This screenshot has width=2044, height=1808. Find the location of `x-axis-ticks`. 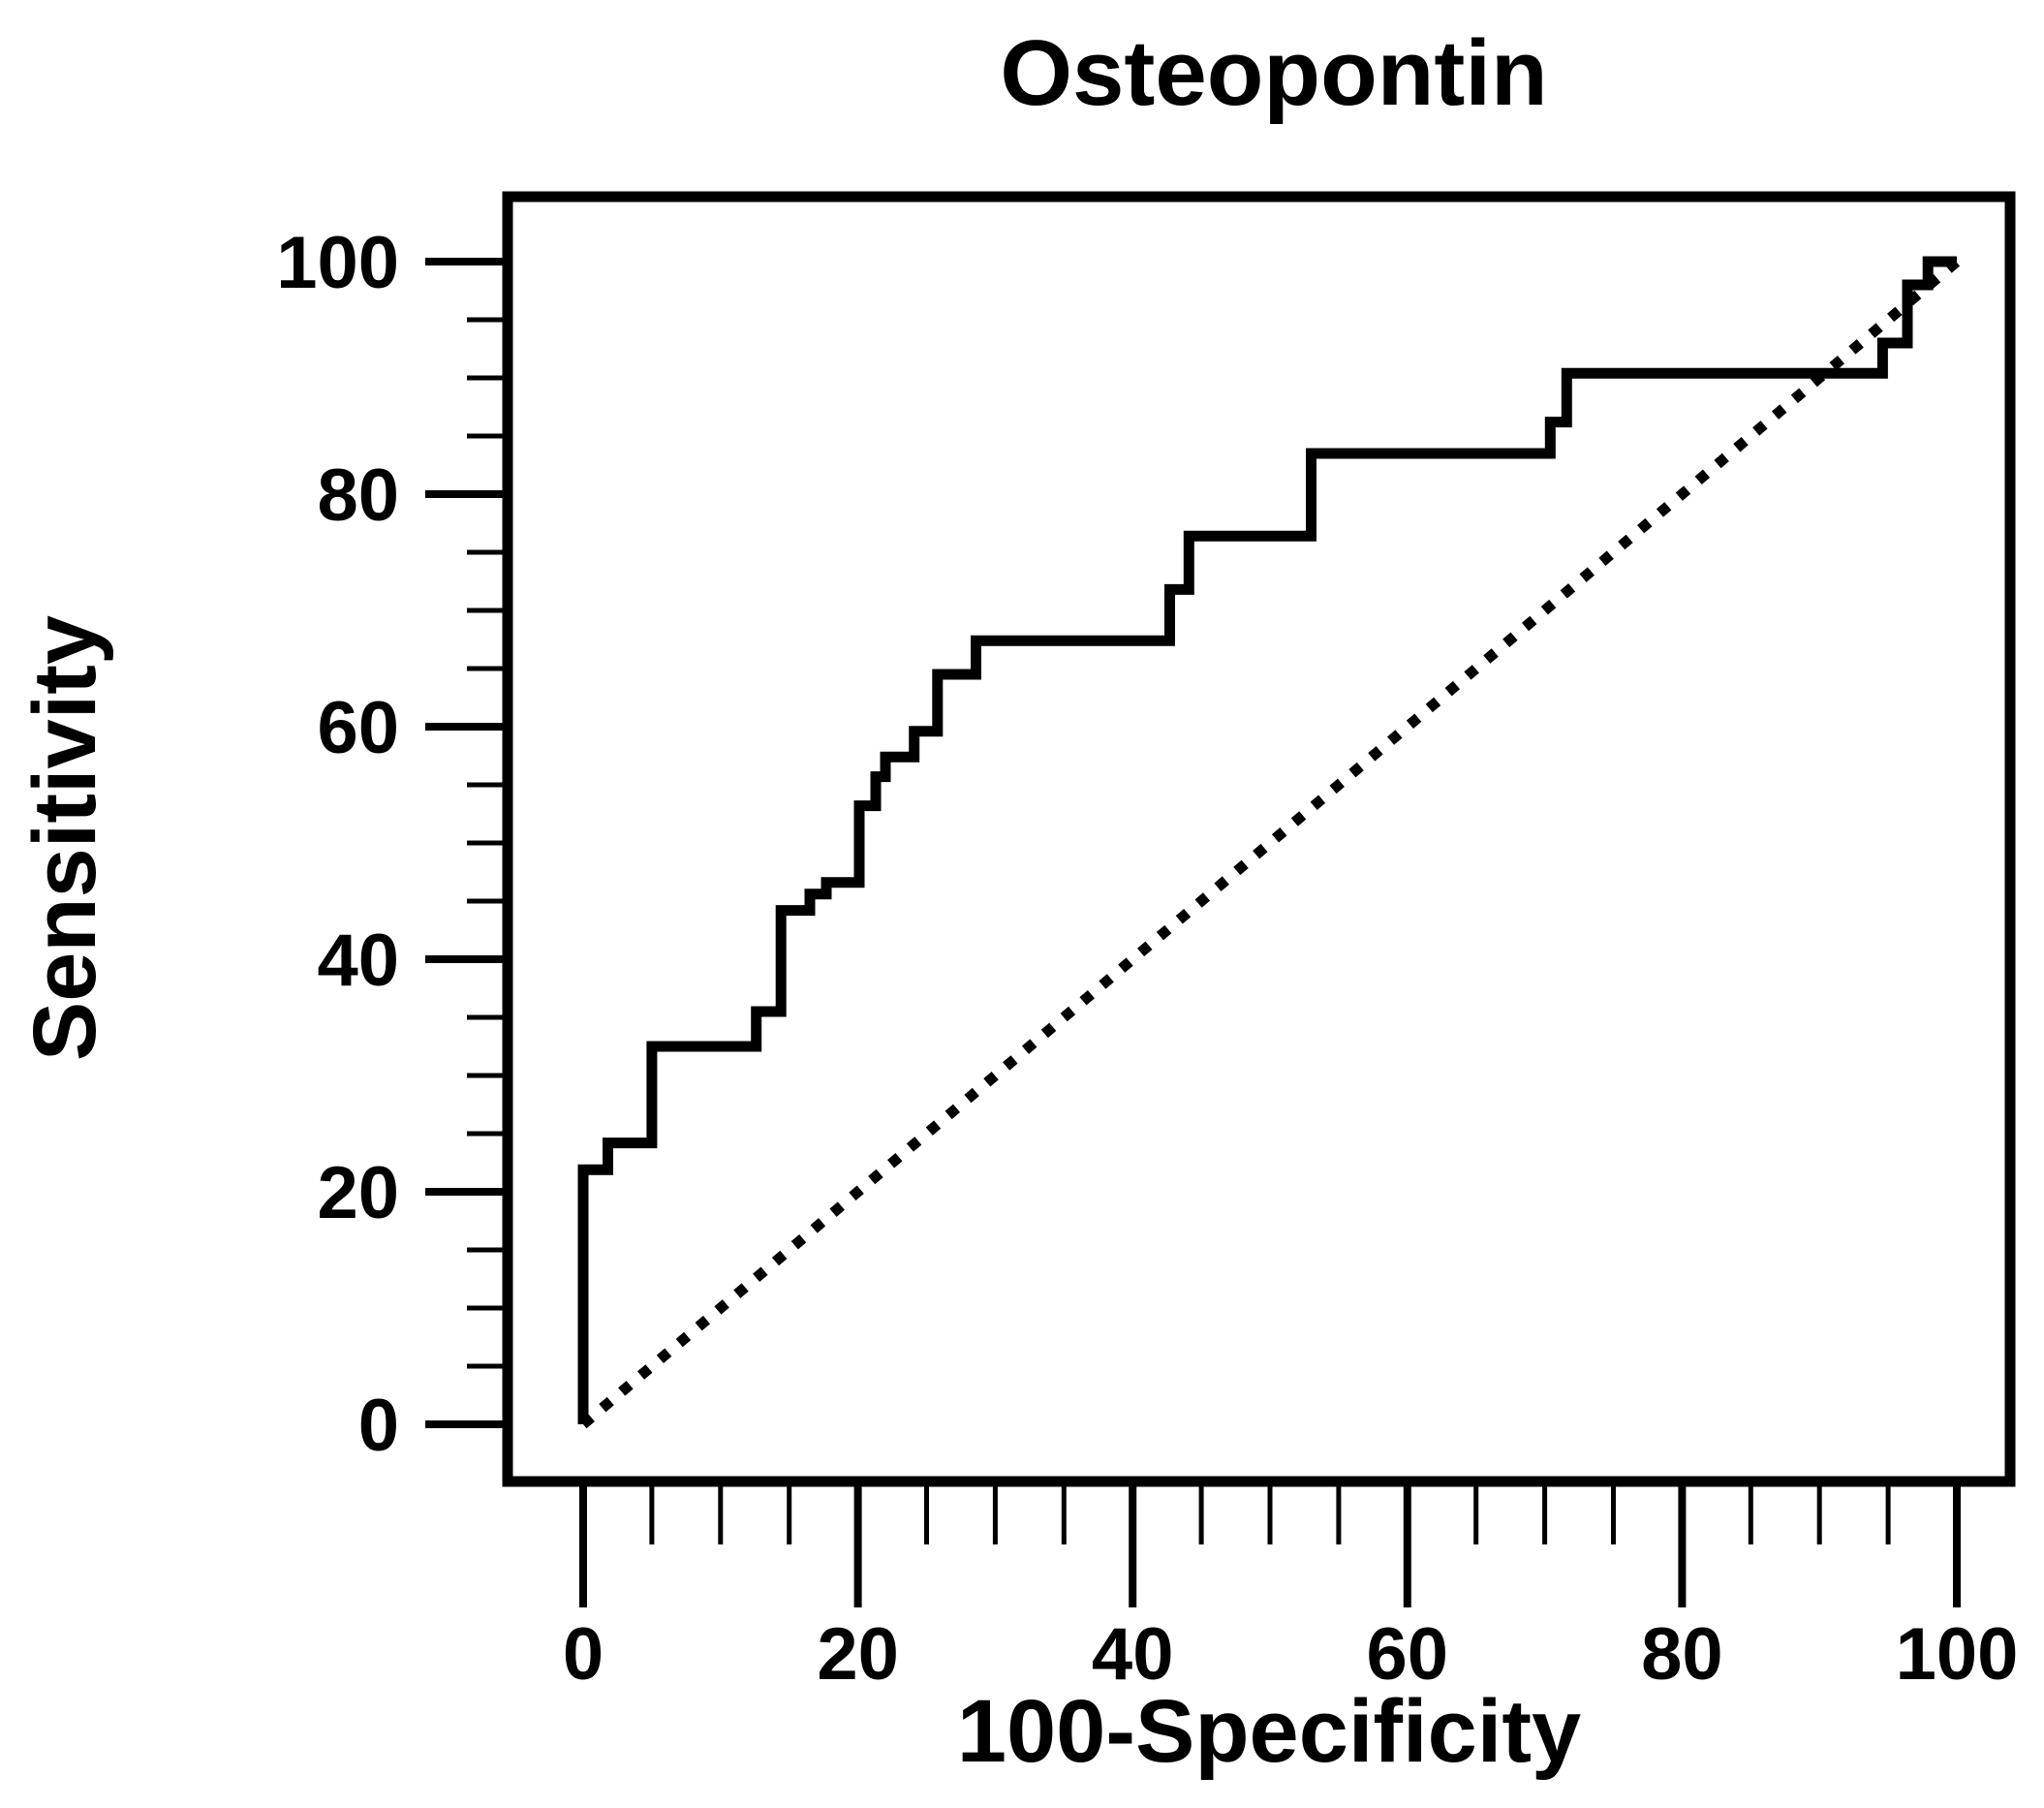

x-axis-ticks is located at coordinates (1270, 1544).